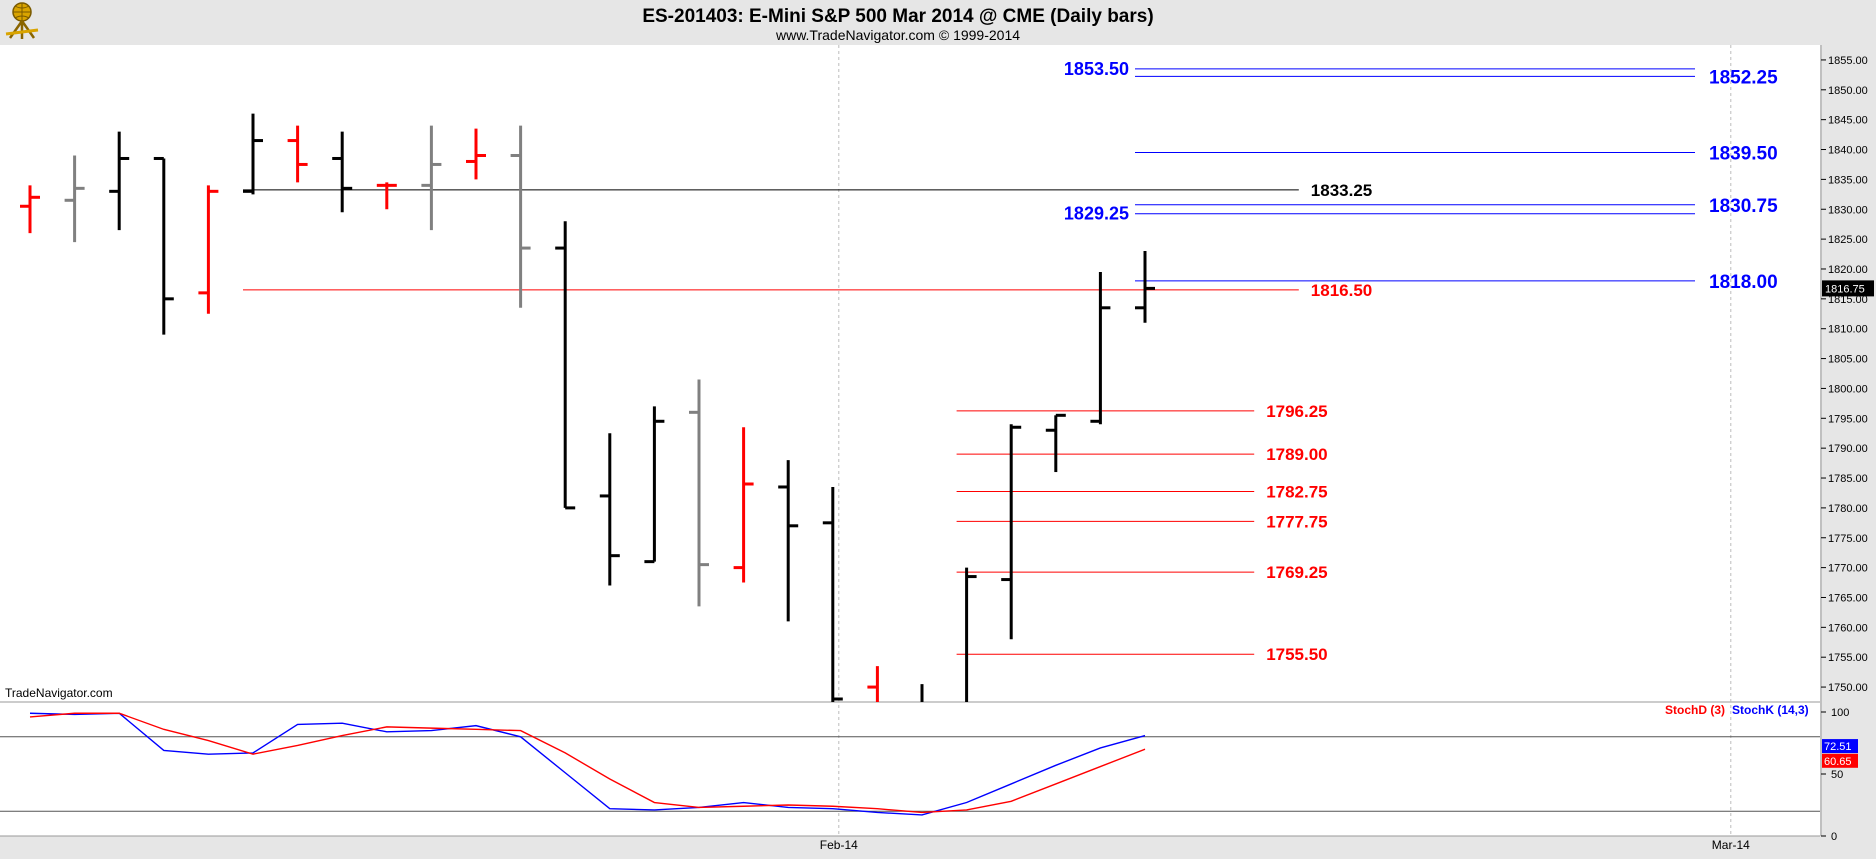 This screenshot has width=1876, height=859. I want to click on stoch-y-tick-label: 100, so click(1840, 713).